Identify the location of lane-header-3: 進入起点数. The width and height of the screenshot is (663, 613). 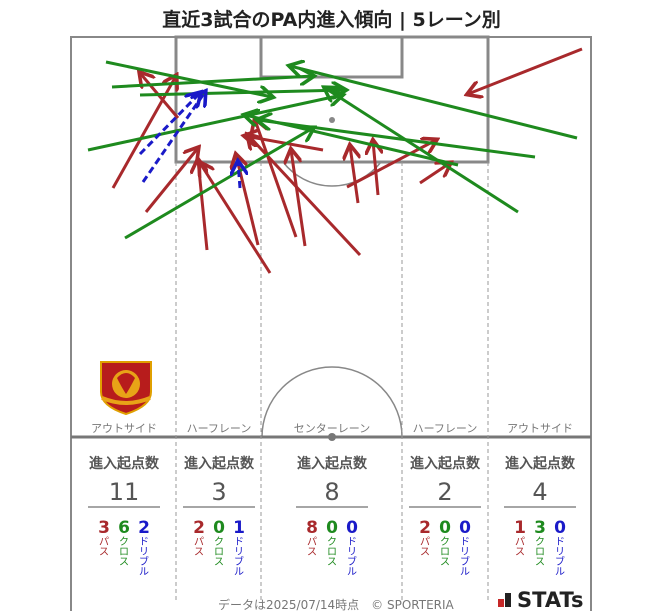
(332, 463).